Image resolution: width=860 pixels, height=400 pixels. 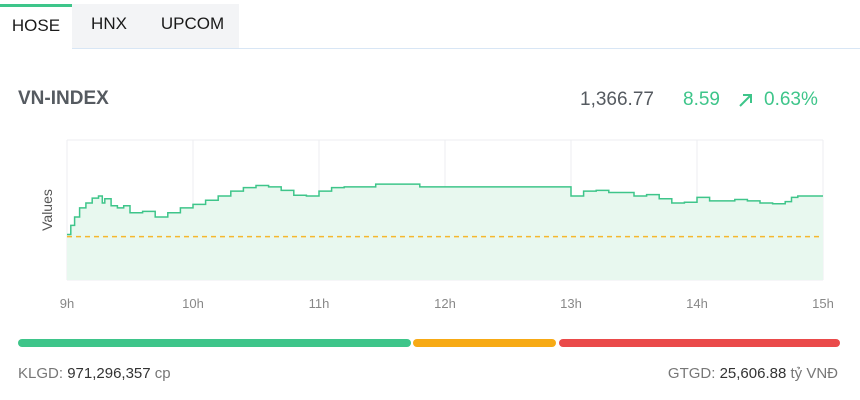 I want to click on x-tick-label: 15h, so click(x=823, y=303).